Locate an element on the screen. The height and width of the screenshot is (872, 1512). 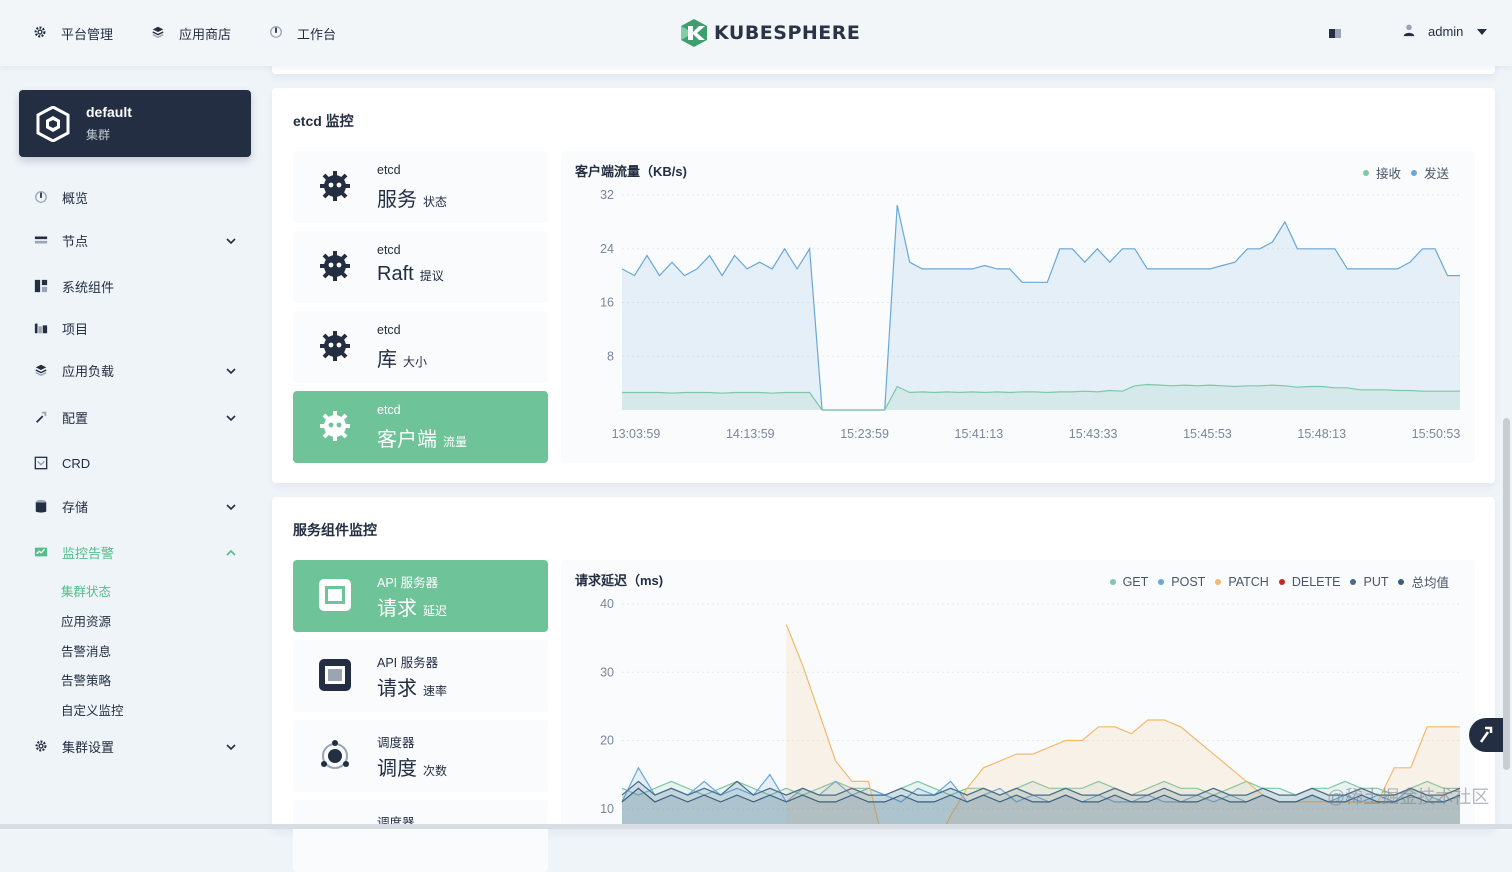
components-icon is located at coordinates (41, 286).